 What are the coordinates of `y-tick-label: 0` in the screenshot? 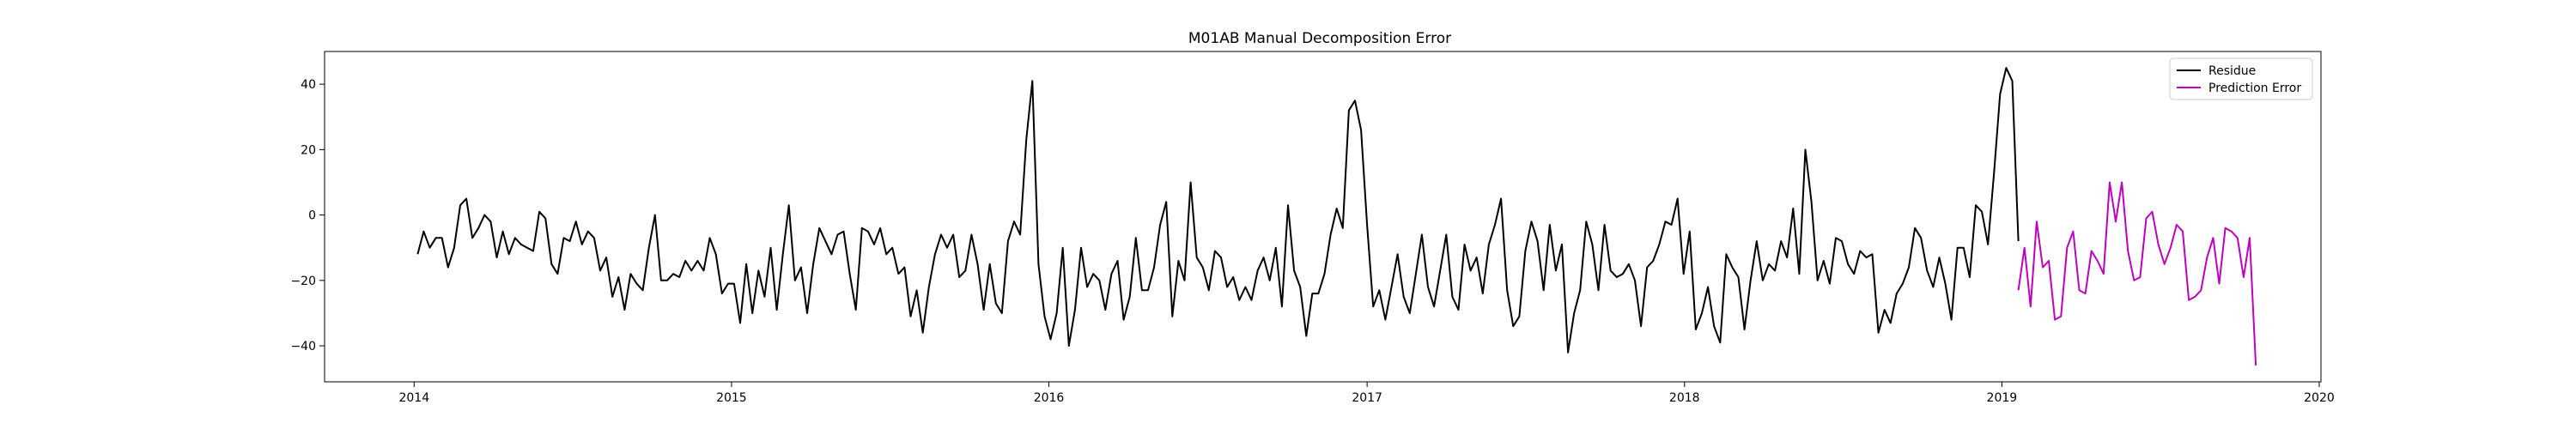 It's located at (312, 216).